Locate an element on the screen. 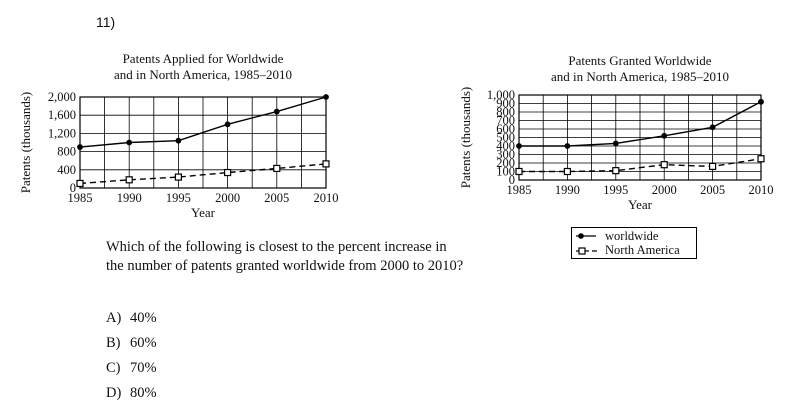 The width and height of the screenshot is (799, 416). granted-plot-frame is located at coordinates (640, 137).